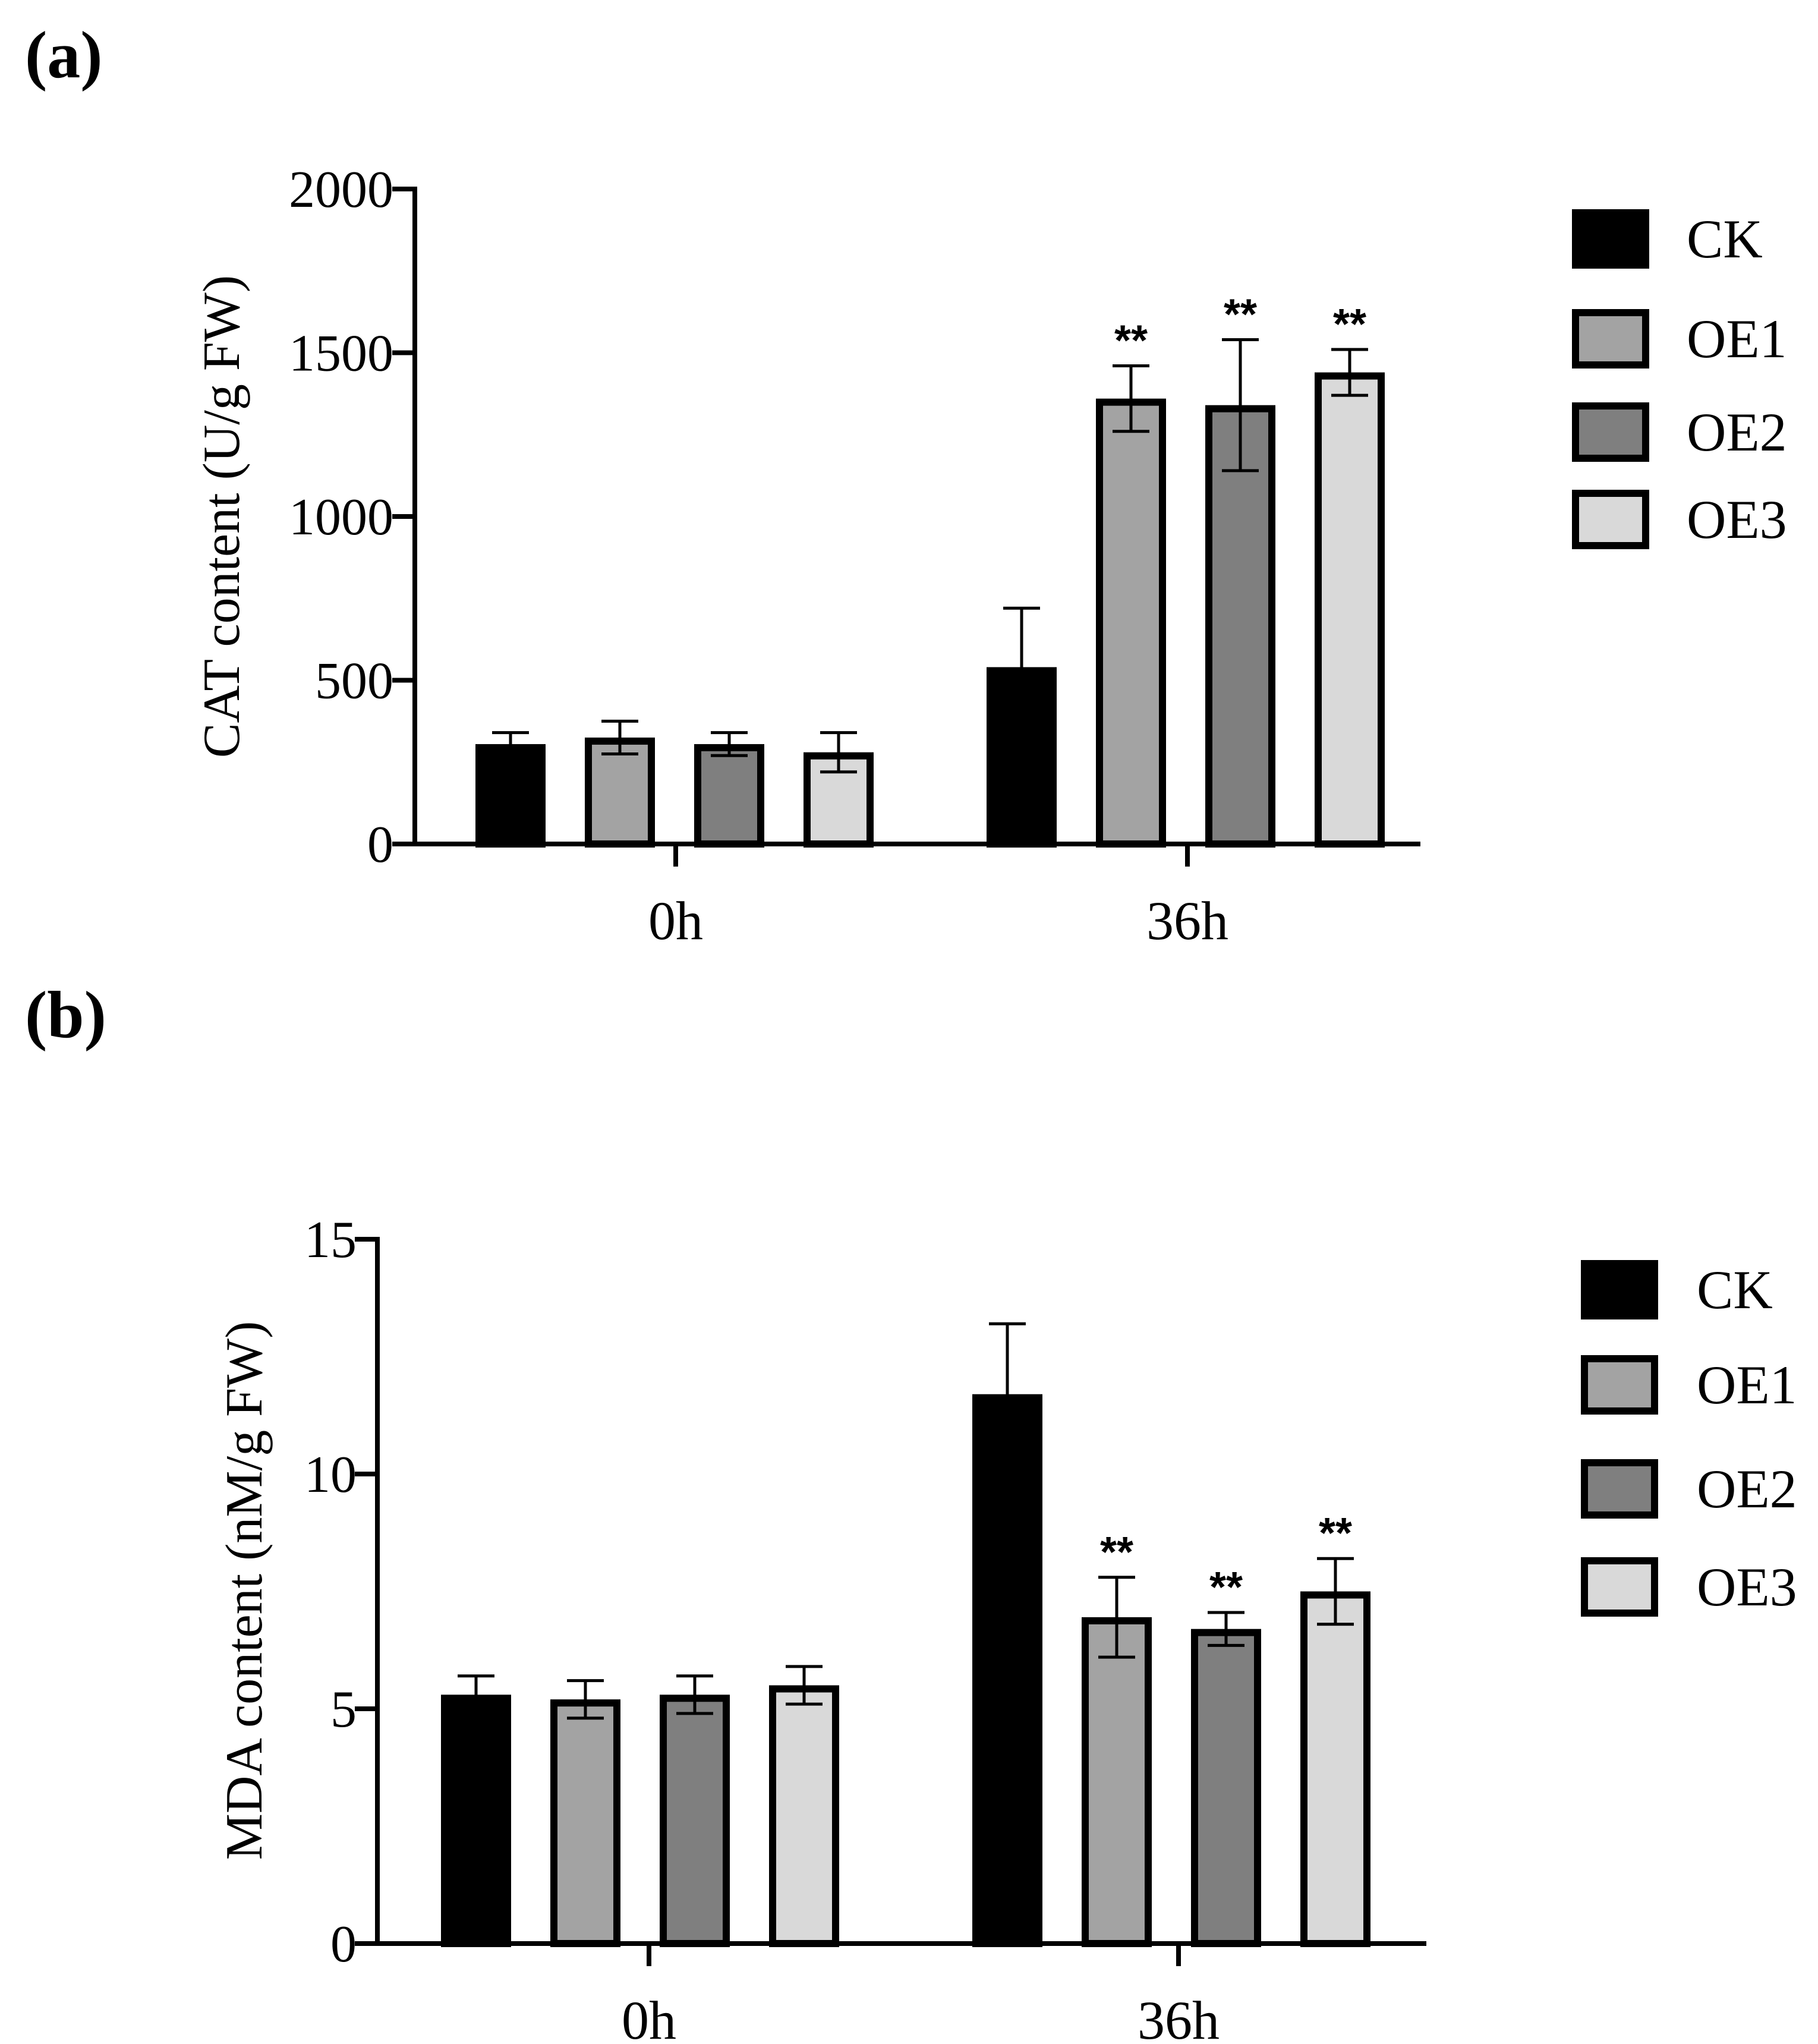 The height and width of the screenshot is (2044, 1818). Describe the element at coordinates (64, 55) in the screenshot. I see `panel-label: (a)` at that location.